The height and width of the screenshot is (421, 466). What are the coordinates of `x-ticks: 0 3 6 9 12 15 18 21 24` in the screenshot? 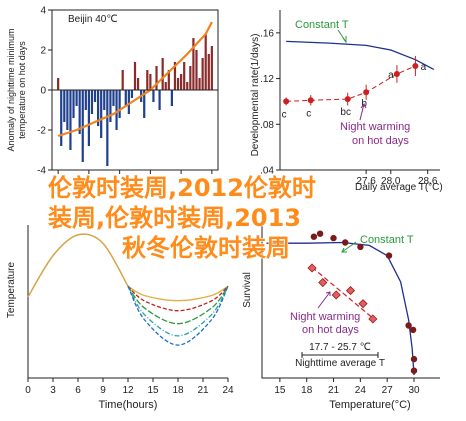 It's located at (129, 387).